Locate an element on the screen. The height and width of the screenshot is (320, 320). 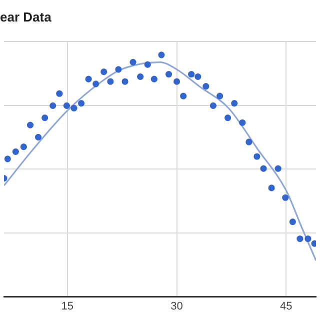
x-tick-label: 30 is located at coordinates (176, 306).